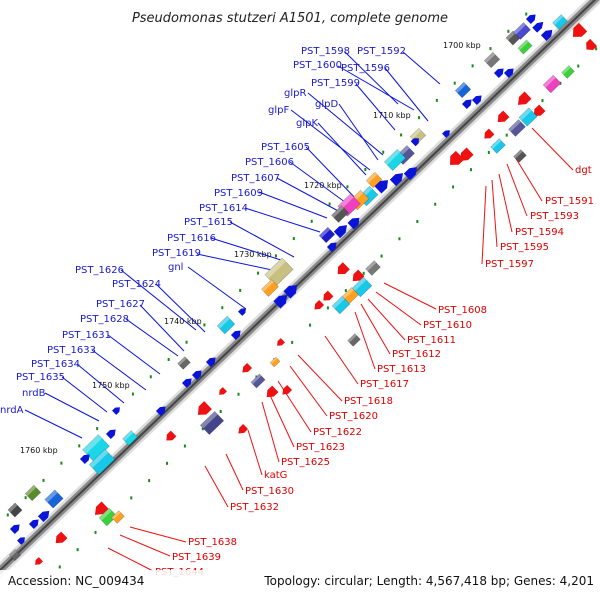  I want to click on gene-label: PST_1631, so click(86, 335).